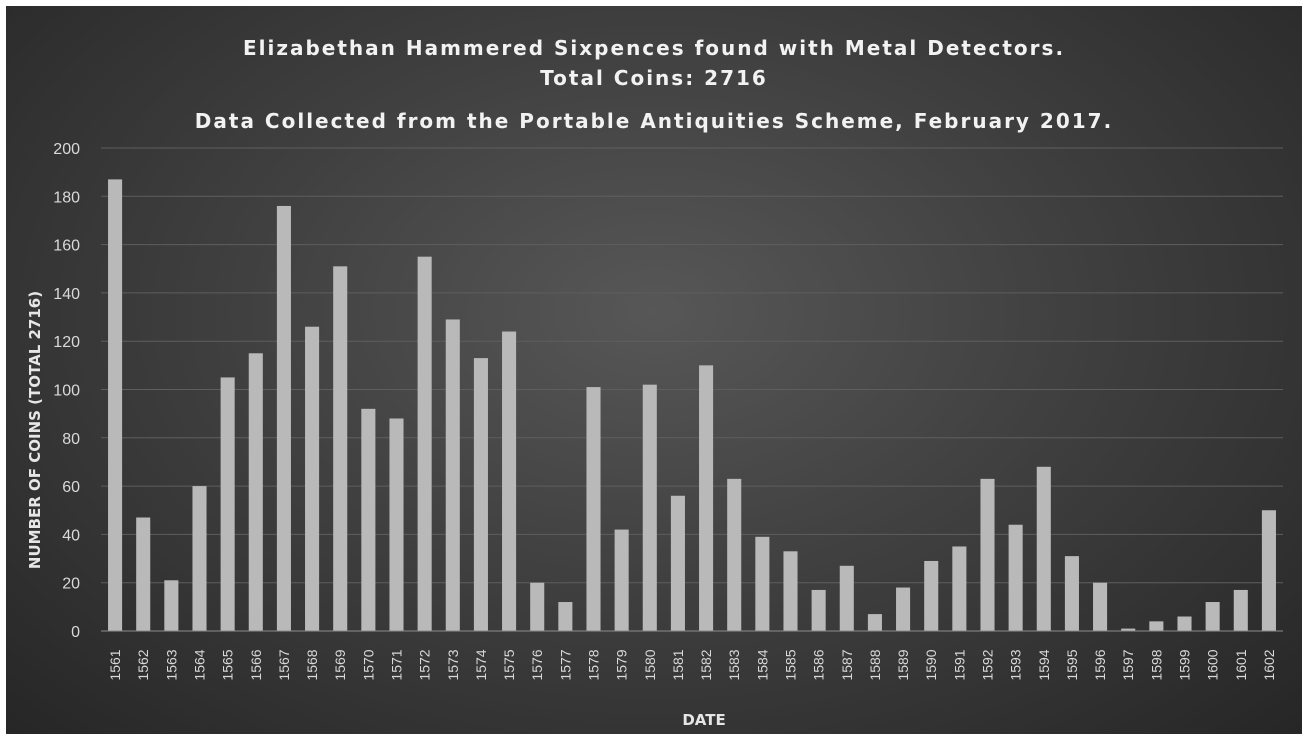 Image resolution: width=1306 pixels, height=737 pixels. What do you see at coordinates (903, 664) in the screenshot?
I see `x-tick-label: 1589` at bounding box center [903, 664].